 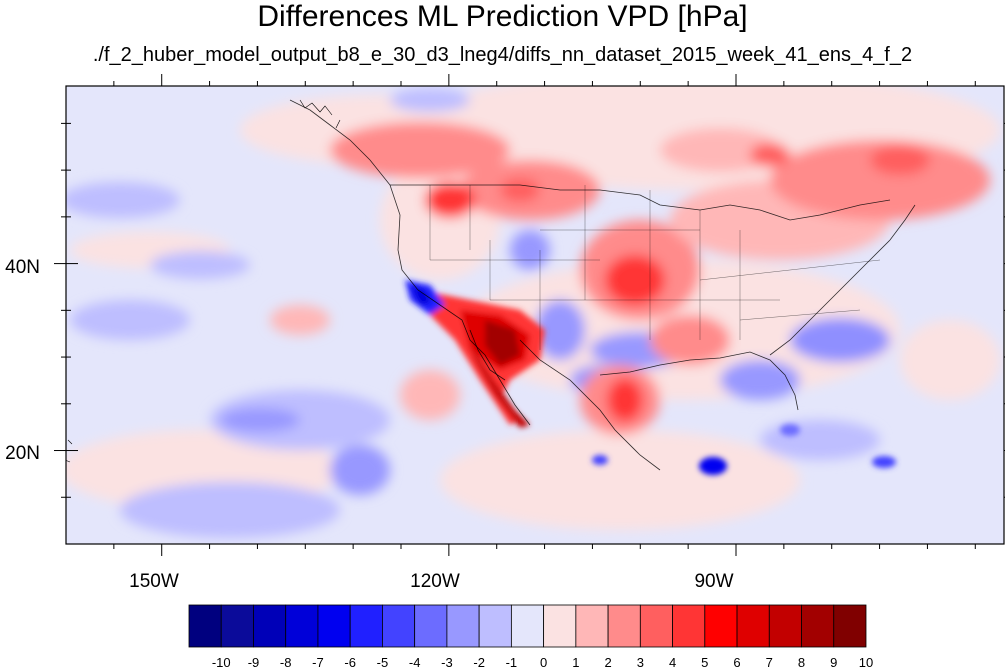 What do you see at coordinates (801, 662) in the screenshot?
I see `colorbar-label: 8` at bounding box center [801, 662].